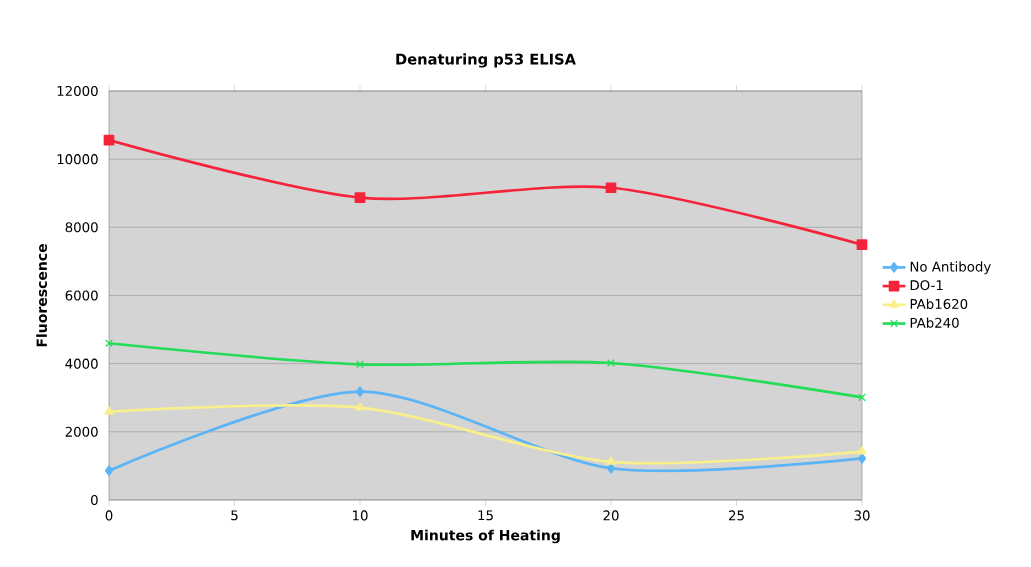 The height and width of the screenshot is (567, 1031). I want to click on legend-label: No Antibody, so click(950, 268).